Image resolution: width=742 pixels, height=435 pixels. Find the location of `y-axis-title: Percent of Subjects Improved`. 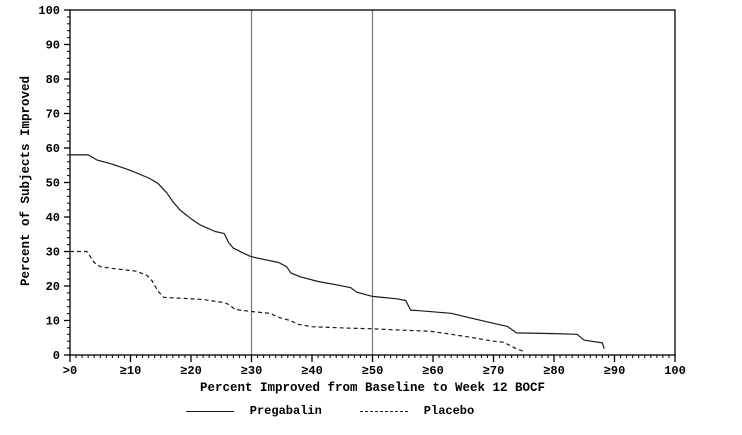

y-axis-title: Percent of Subjects Improved is located at coordinates (26, 181).